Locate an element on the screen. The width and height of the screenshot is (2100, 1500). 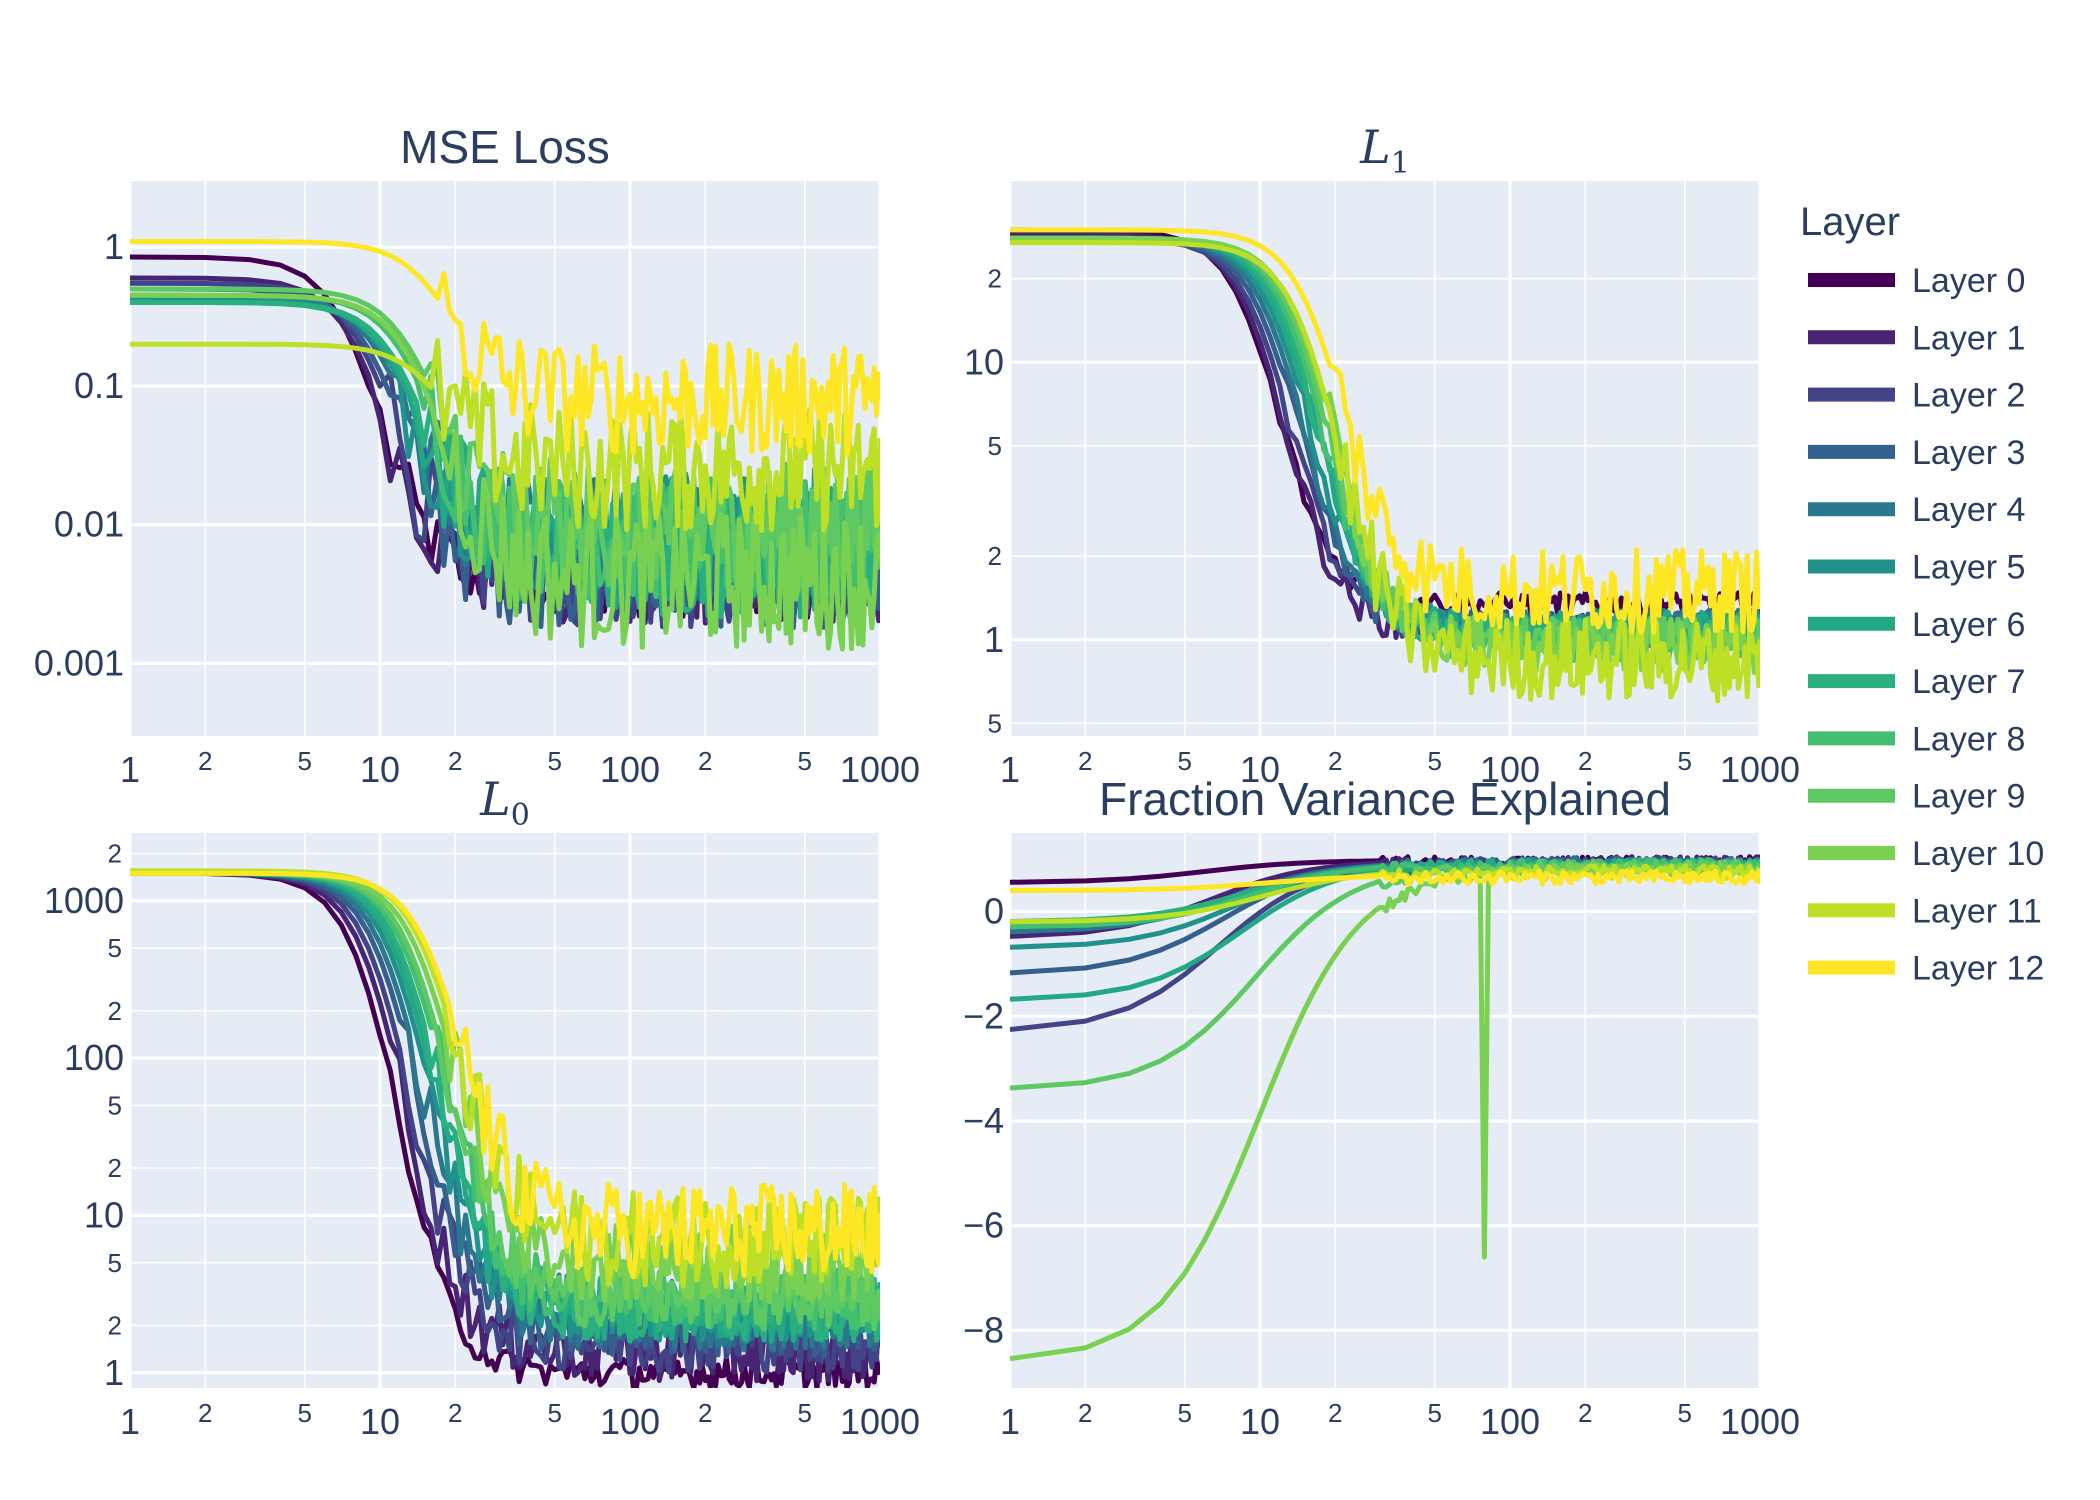
y-tick-label: 0.01 is located at coordinates (89, 524).